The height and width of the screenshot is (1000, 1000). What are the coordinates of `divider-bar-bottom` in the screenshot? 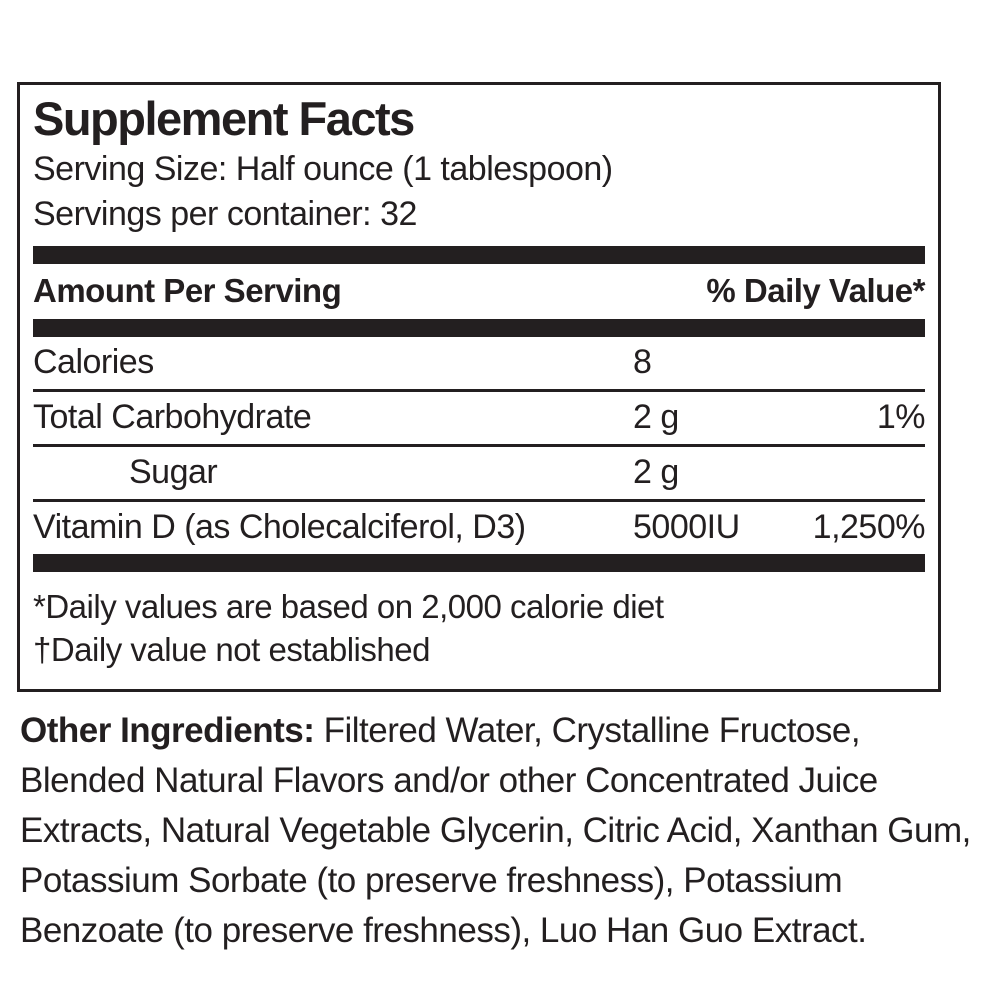 It's located at (479, 563).